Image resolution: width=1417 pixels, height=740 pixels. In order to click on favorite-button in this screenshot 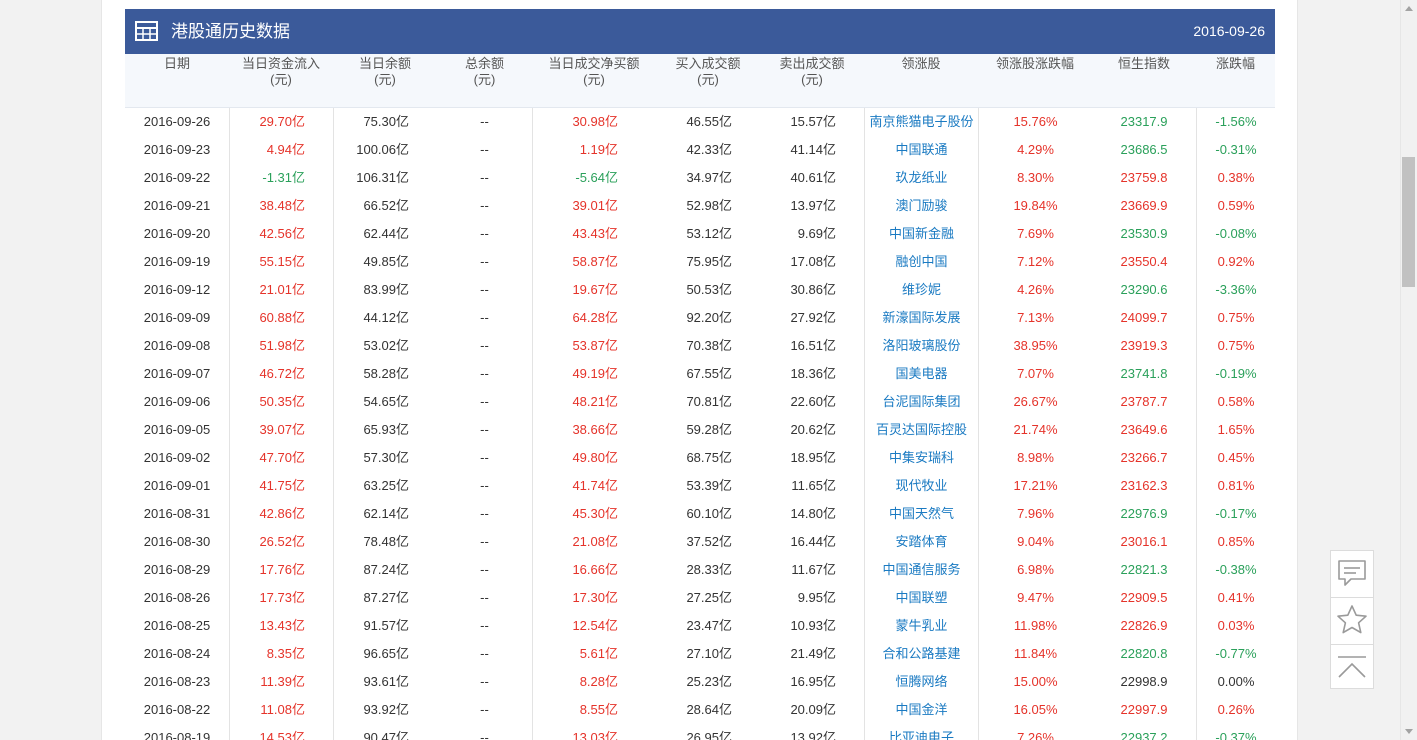, I will do `click(1352, 620)`.